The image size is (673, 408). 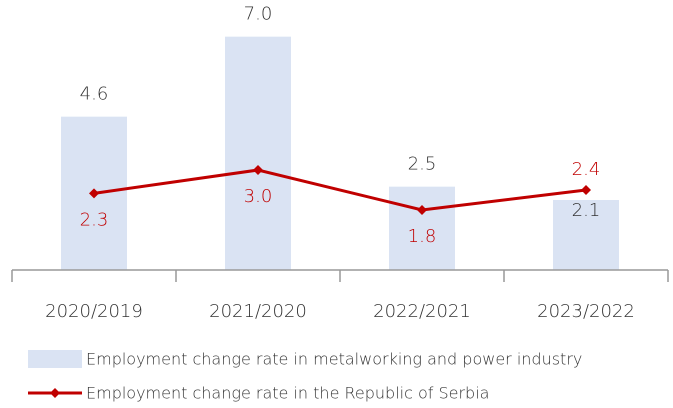 I want to click on legend-swatch, so click(x=55, y=359).